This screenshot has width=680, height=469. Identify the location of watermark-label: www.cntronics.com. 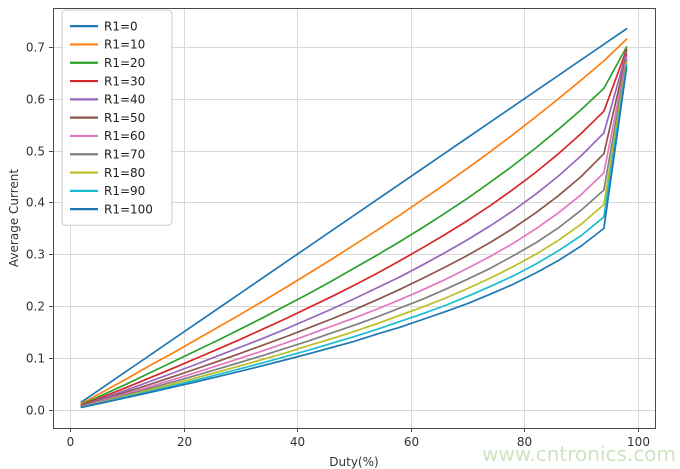
(579, 454).